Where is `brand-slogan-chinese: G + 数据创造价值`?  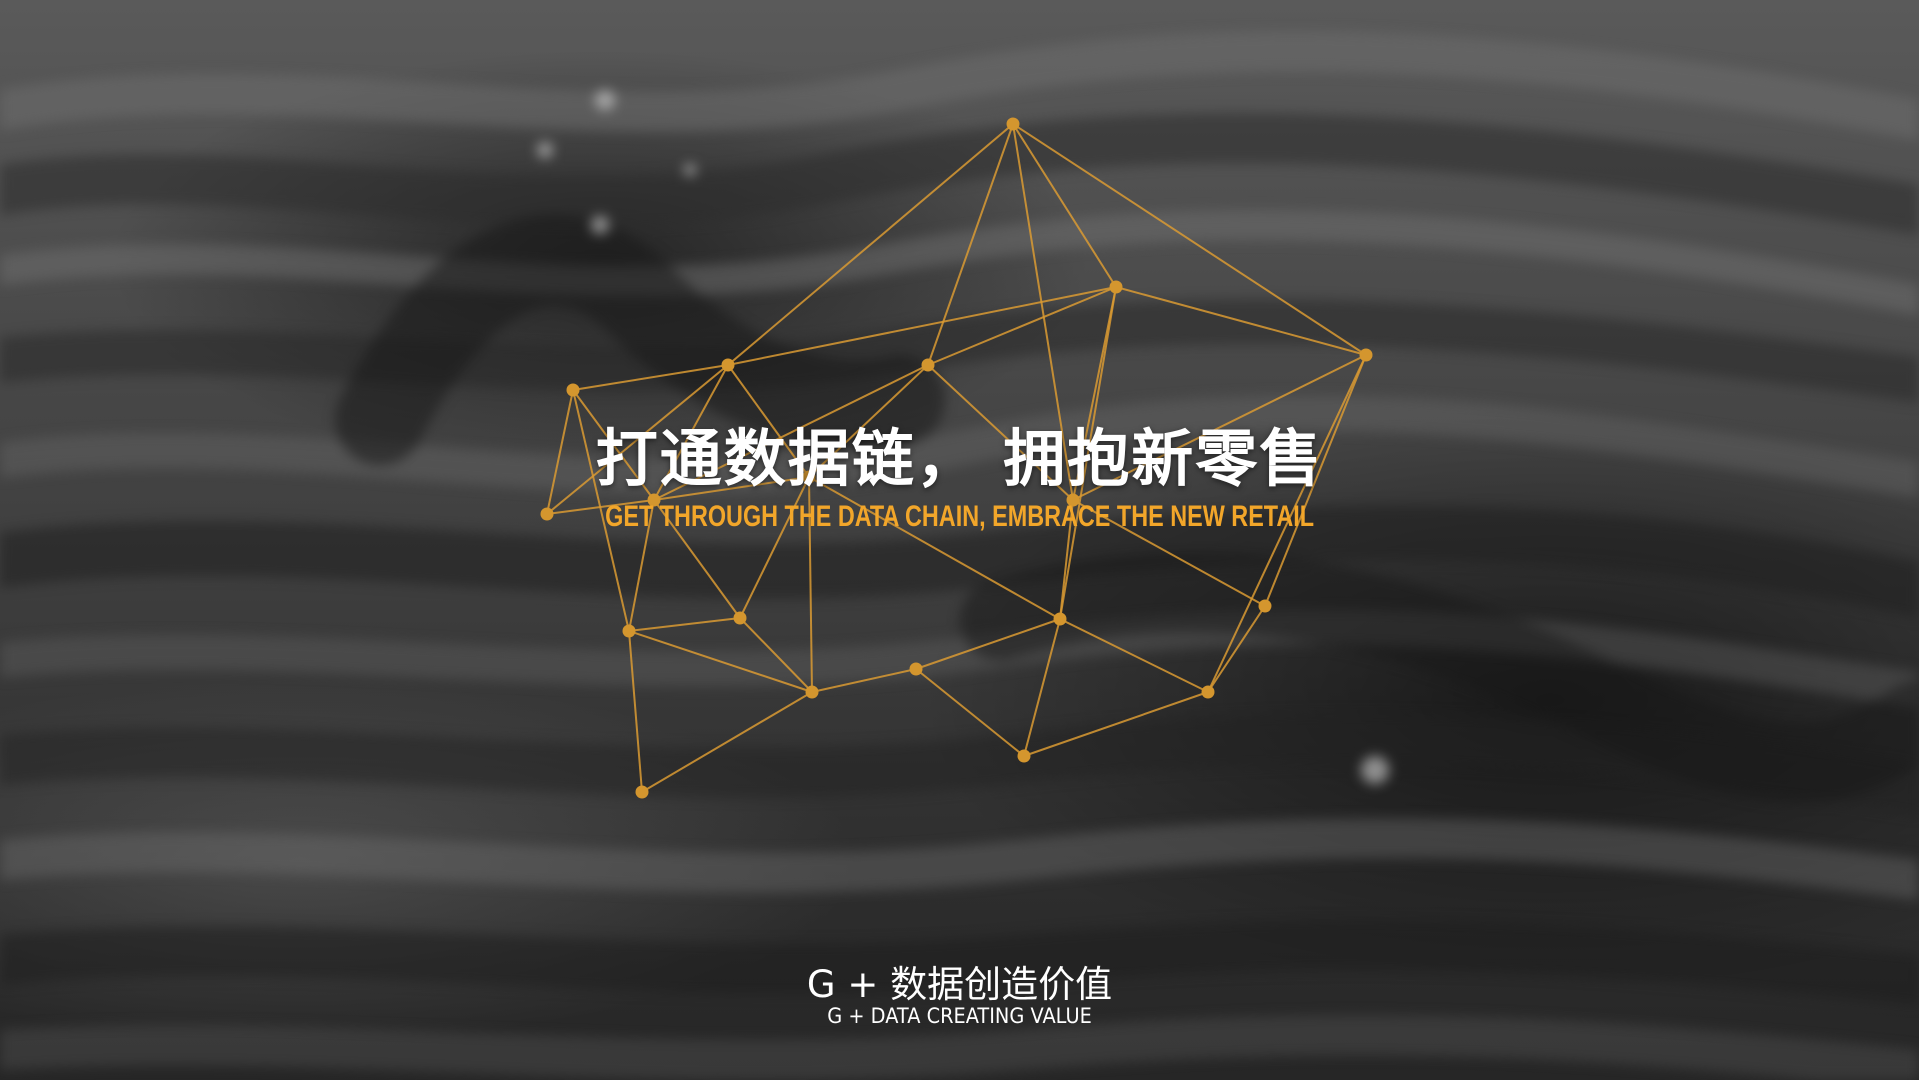 brand-slogan-chinese: G + 数据创造价值 is located at coordinates (959, 984).